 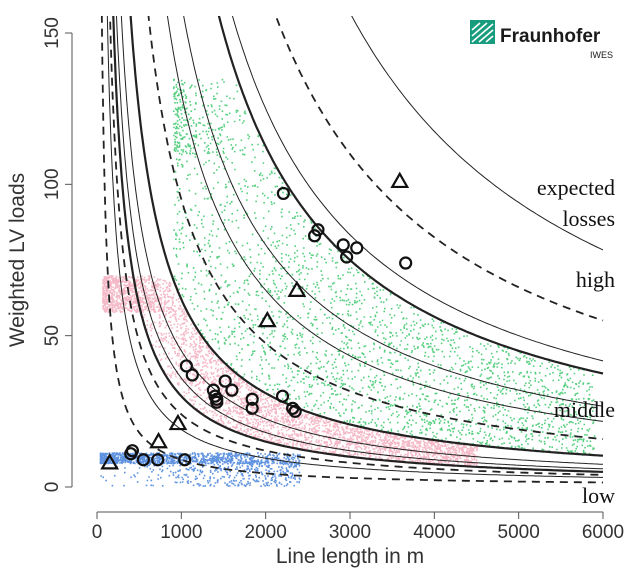 What do you see at coordinates (200, 469) in the screenshot?
I see `point-cloud-low` at bounding box center [200, 469].